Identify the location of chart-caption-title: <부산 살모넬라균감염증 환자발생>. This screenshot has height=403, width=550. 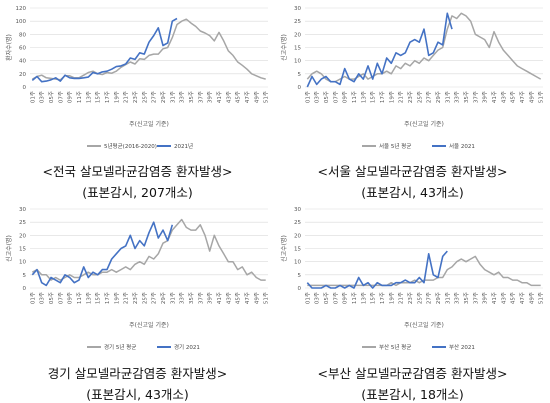
(412, 373).